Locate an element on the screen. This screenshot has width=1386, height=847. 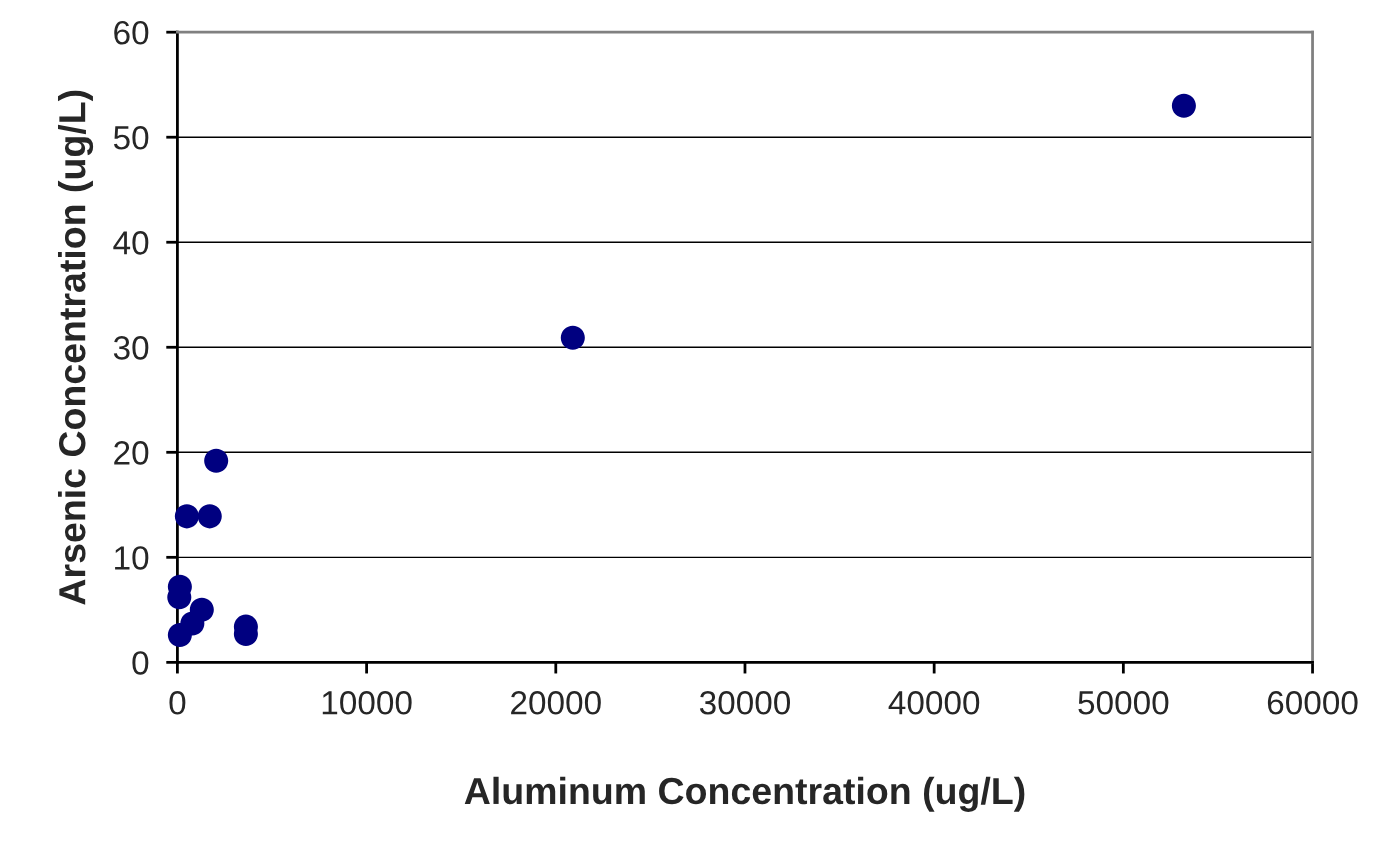
y-tick-label: 20 is located at coordinates (131, 453).